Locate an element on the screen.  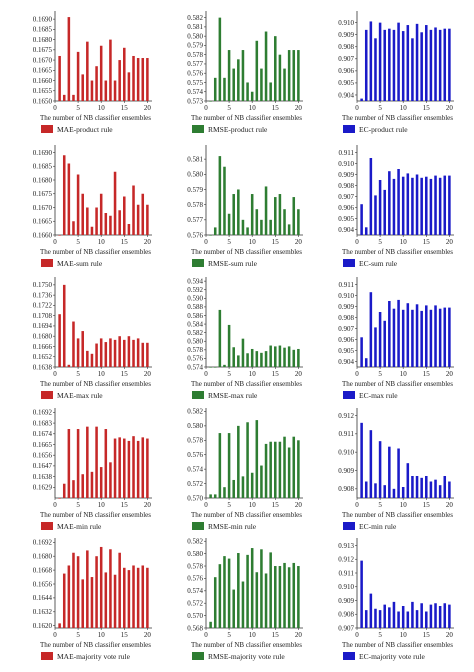
y-tick-label: 0.581 is located at coordinates (195, 159).